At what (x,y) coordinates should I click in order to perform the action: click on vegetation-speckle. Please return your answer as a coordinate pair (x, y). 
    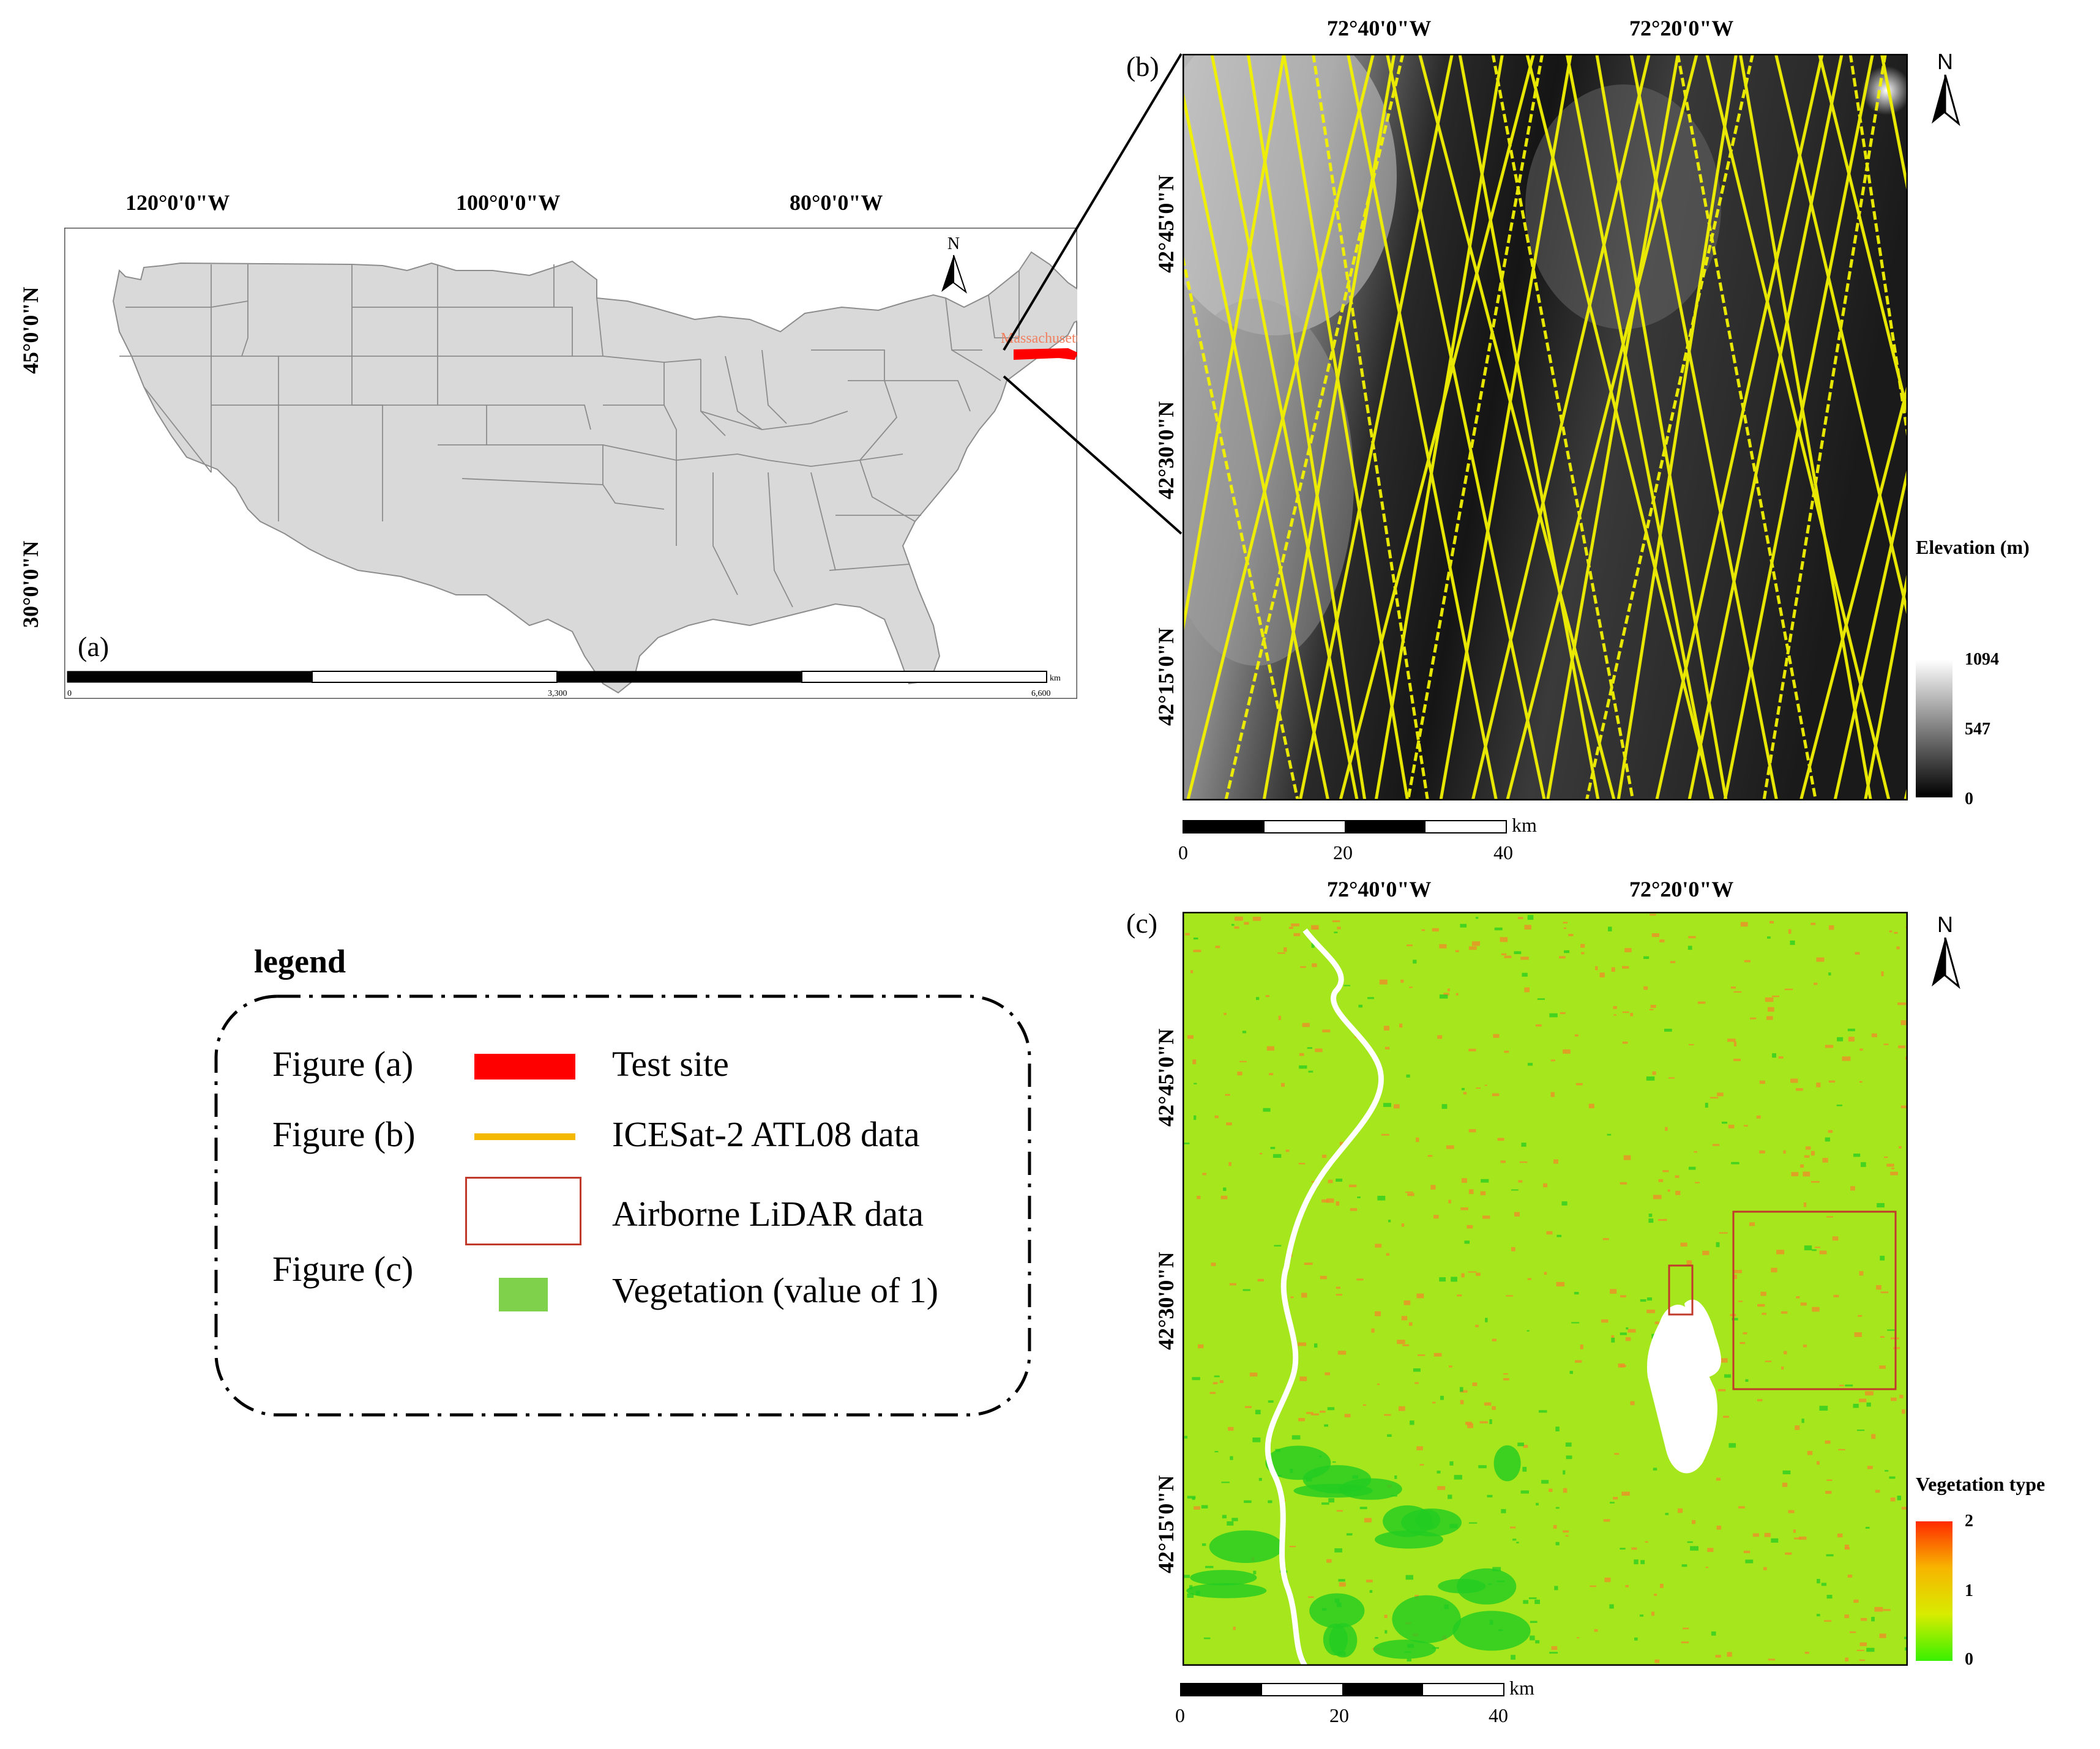
    Looking at the image, I should click on (1545, 1290).